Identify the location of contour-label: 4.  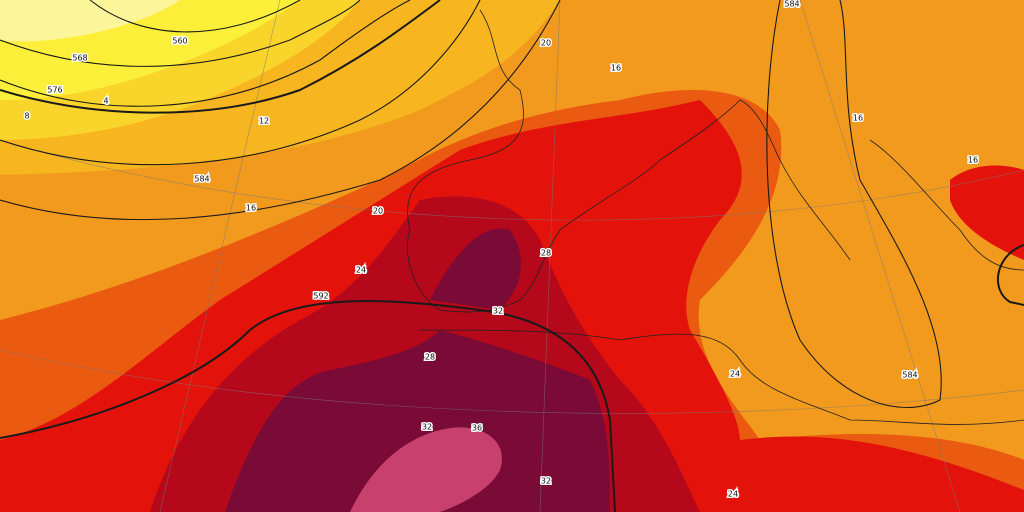
(105, 101).